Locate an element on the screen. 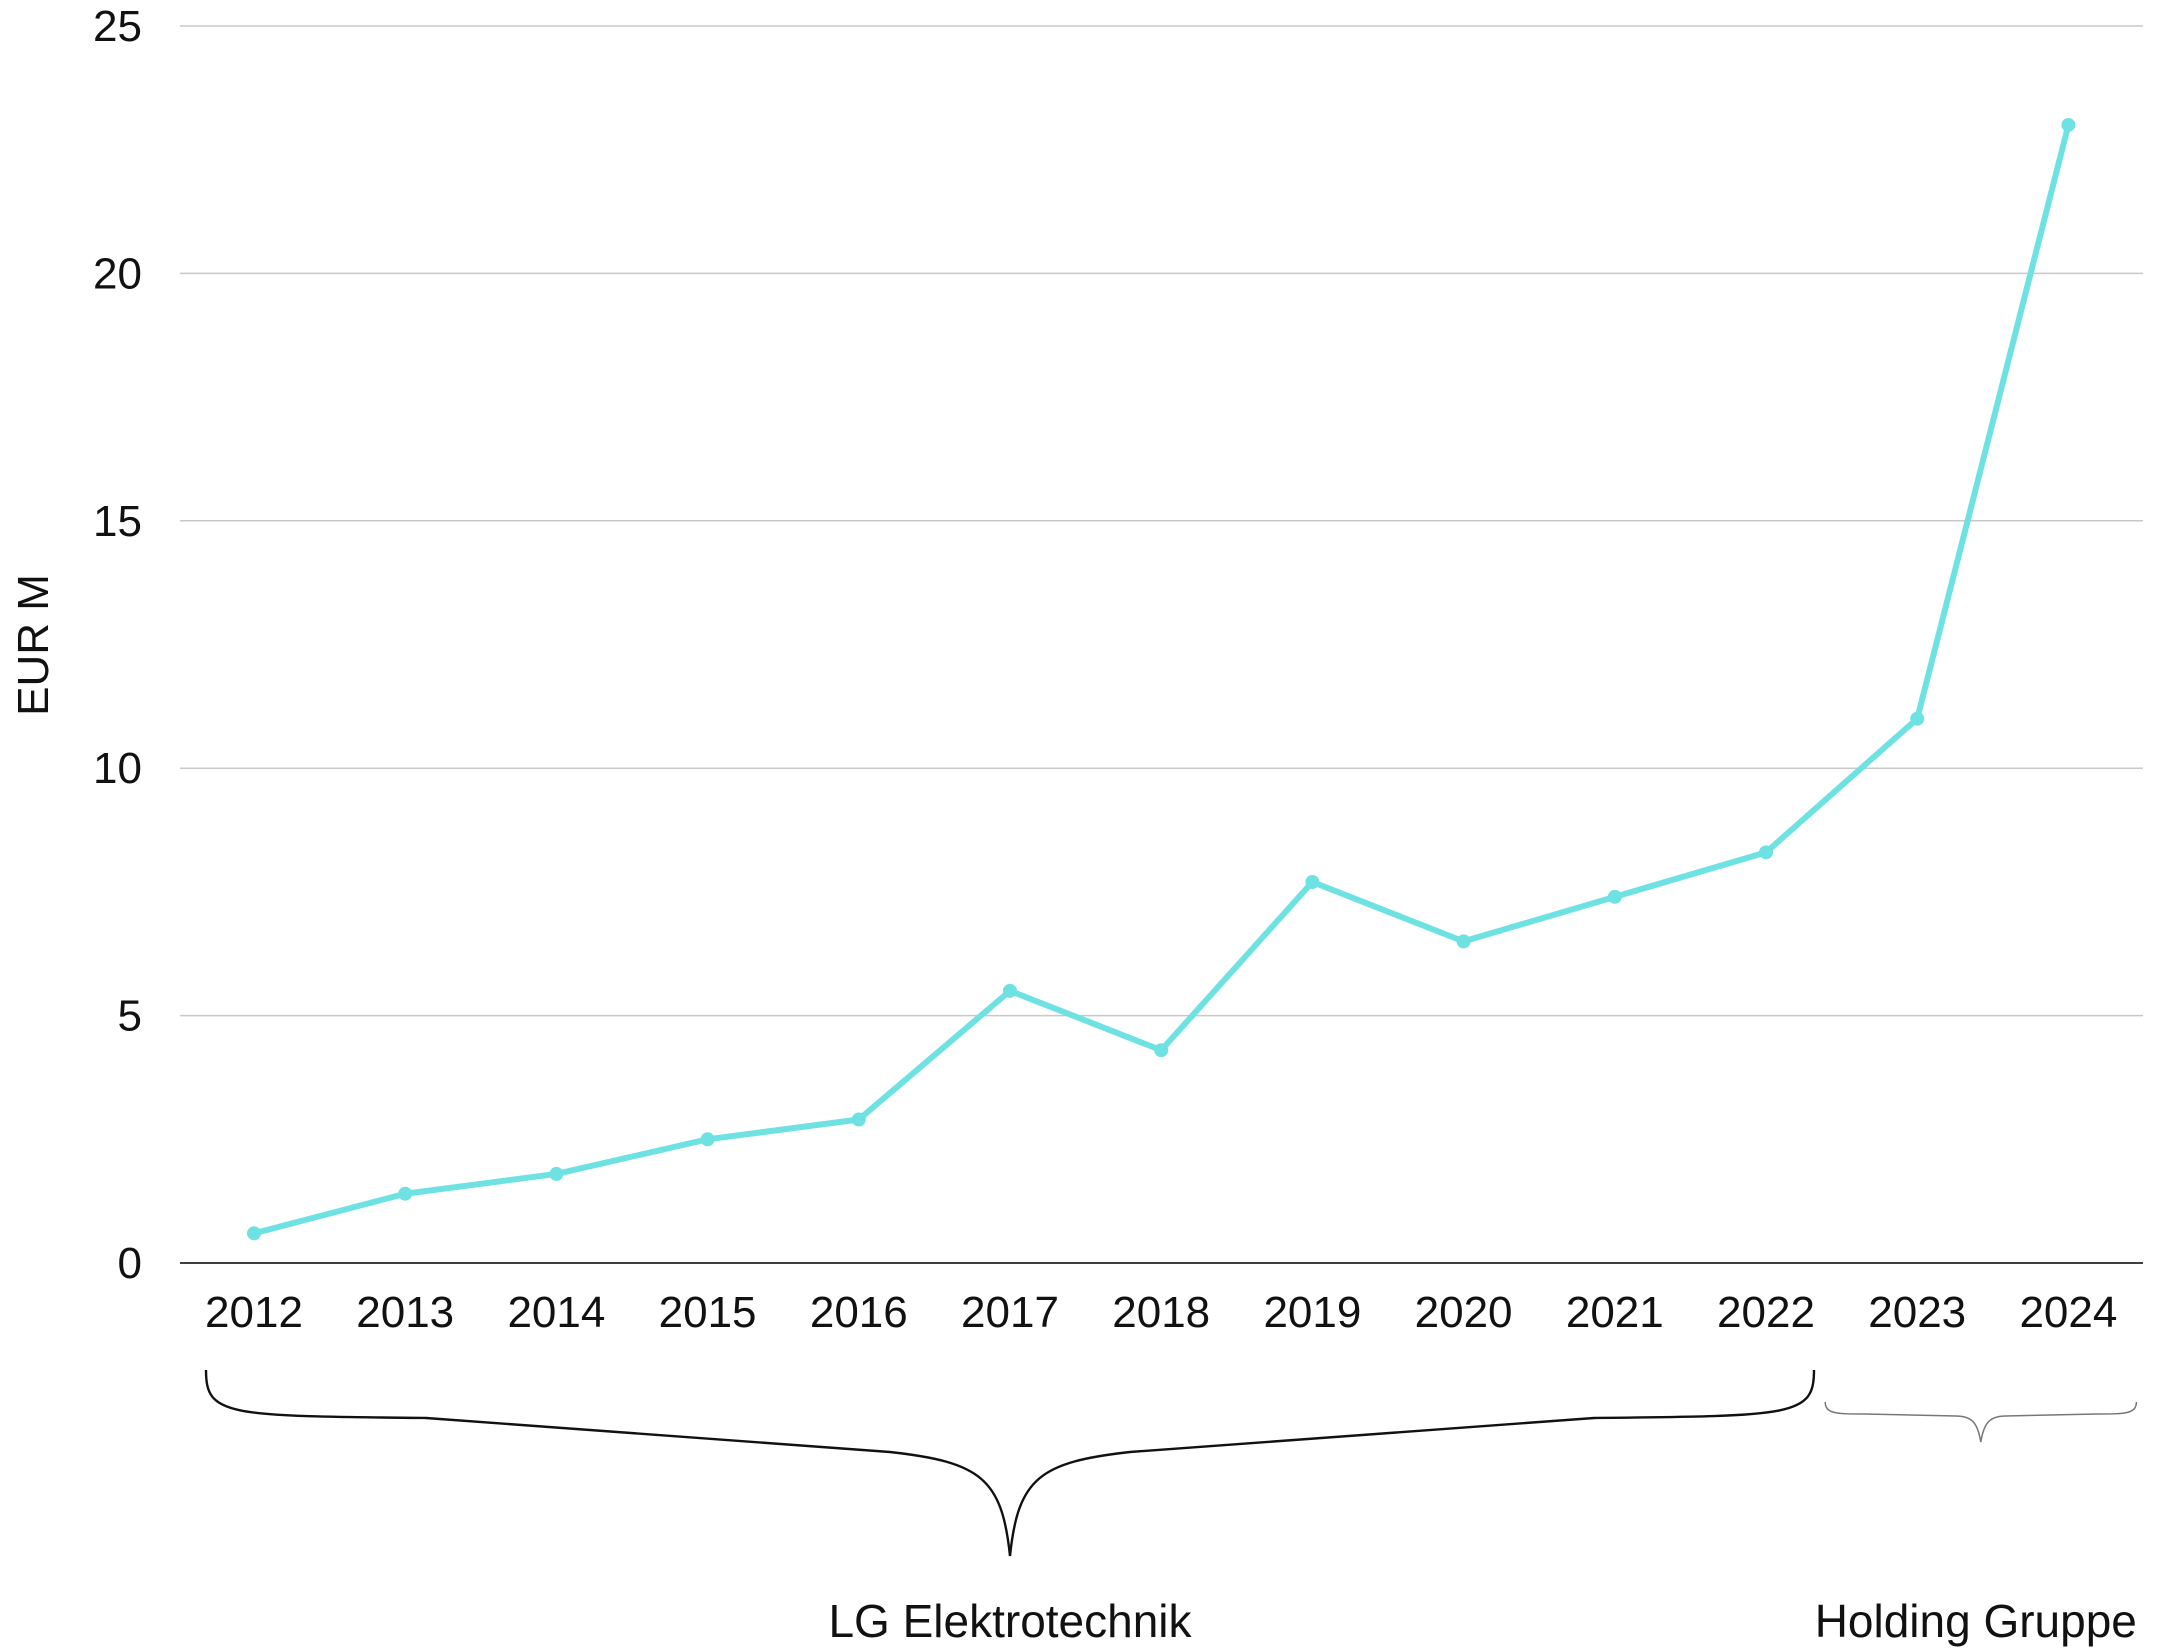 The image size is (2178, 1649). x-tick-label: 2018 is located at coordinates (1161, 1312).